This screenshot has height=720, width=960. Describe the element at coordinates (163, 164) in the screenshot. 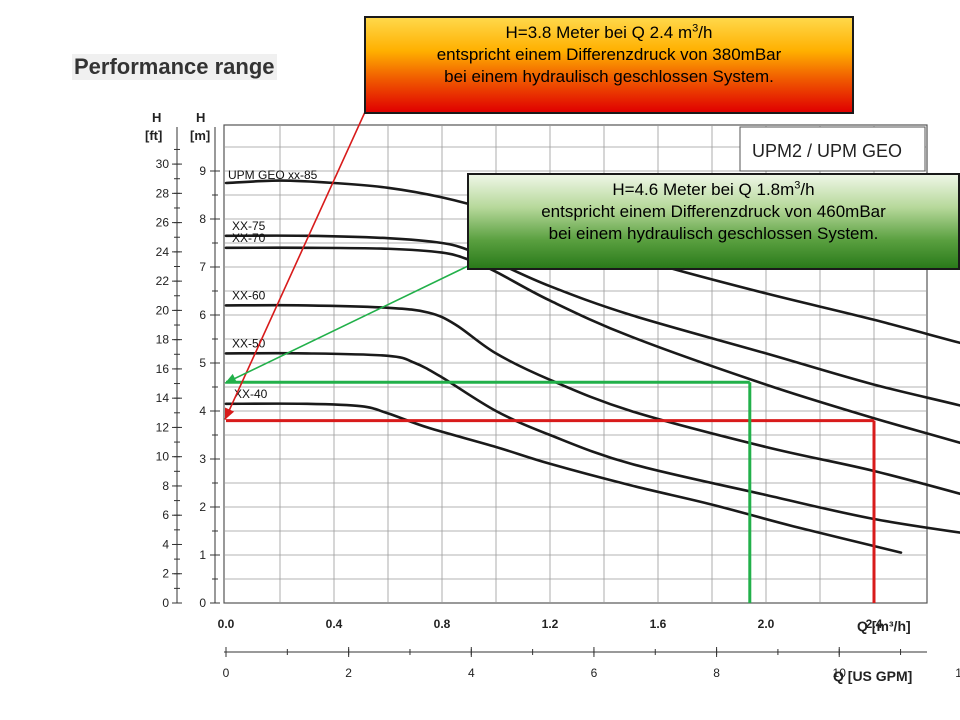

I see `ft-tick-label: 30` at that location.